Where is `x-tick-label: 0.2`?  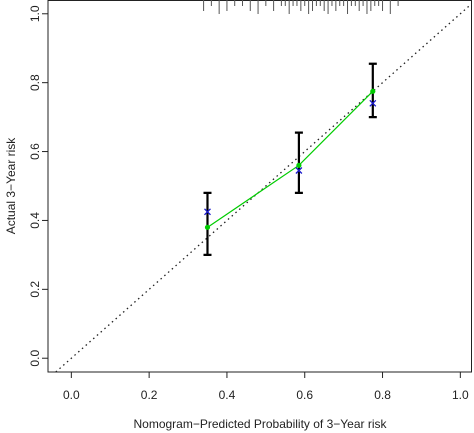 x-tick-label: 0.2 is located at coordinates (149, 395).